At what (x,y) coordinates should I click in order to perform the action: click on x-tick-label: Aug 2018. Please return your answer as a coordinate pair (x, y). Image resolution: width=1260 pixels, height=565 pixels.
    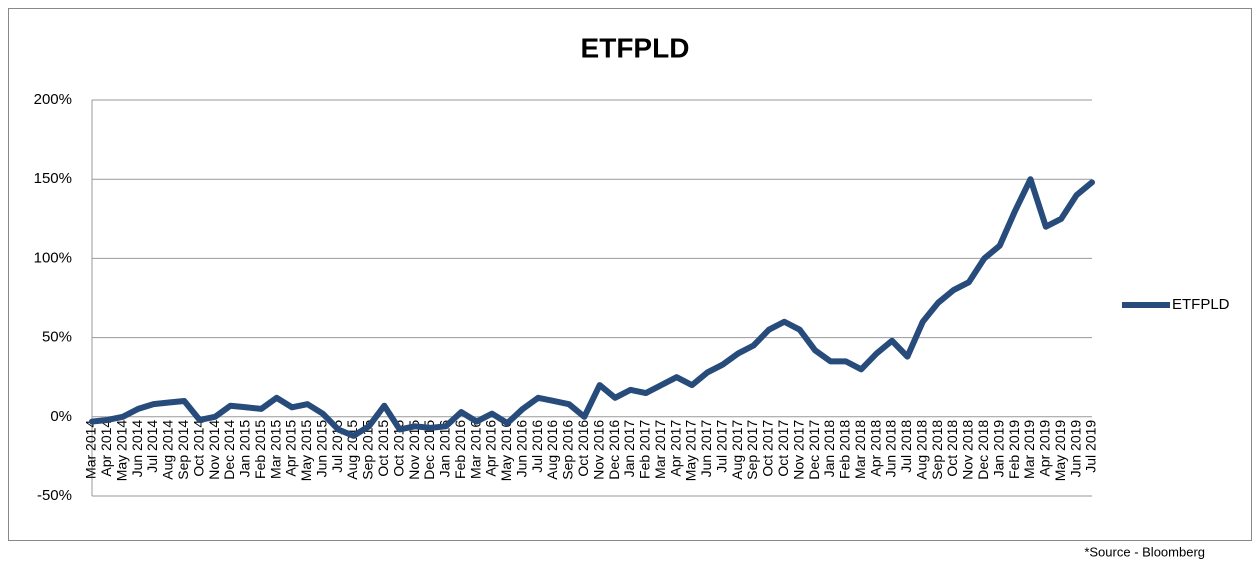
    Looking at the image, I should click on (921, 450).